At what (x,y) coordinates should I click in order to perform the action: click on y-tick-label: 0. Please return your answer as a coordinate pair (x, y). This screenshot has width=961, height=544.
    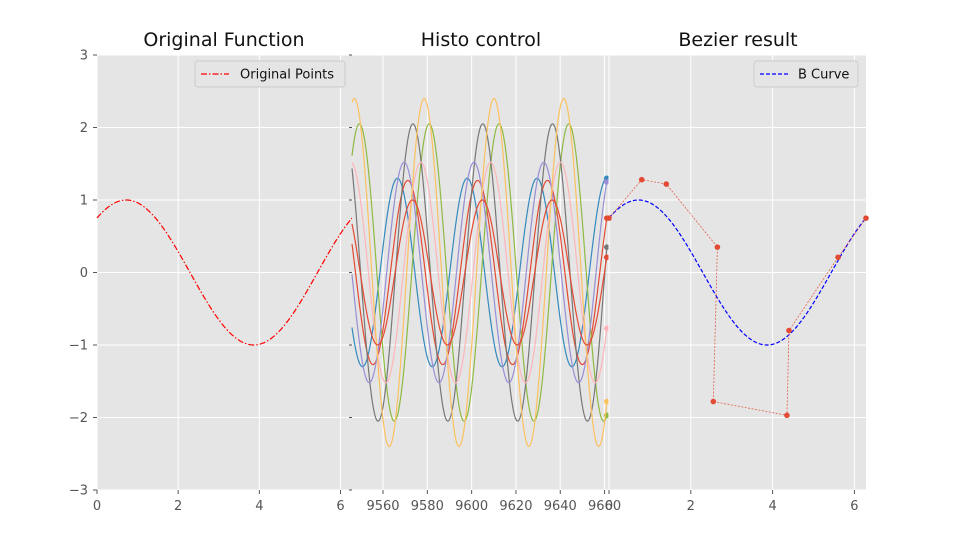
    Looking at the image, I should click on (84, 273).